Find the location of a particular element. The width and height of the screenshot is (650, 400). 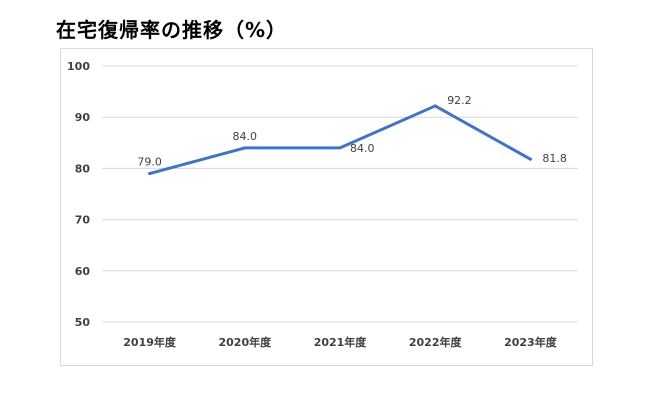

y-tick-label: 100 is located at coordinates (78, 66).